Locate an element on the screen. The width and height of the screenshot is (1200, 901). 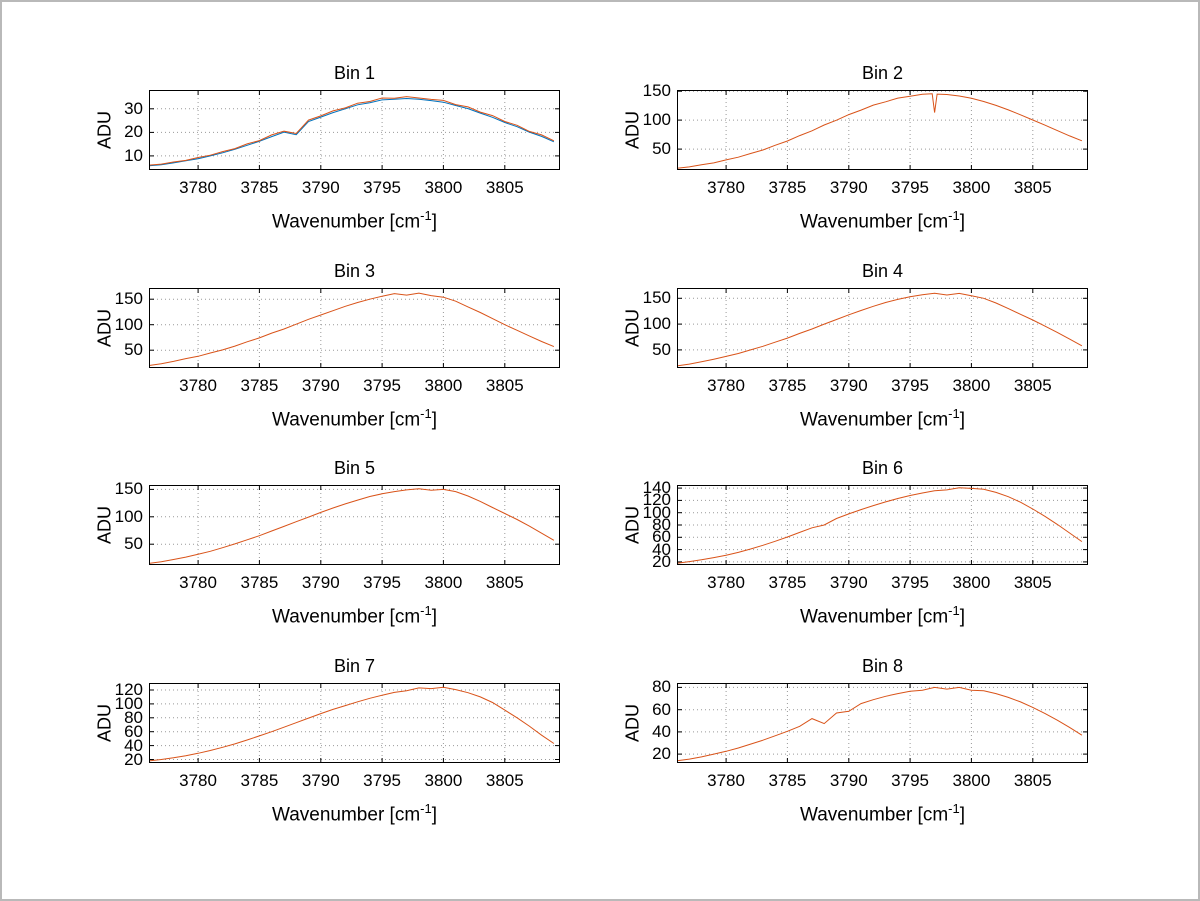
plot-title: Bin 8 is located at coordinates (882, 666).